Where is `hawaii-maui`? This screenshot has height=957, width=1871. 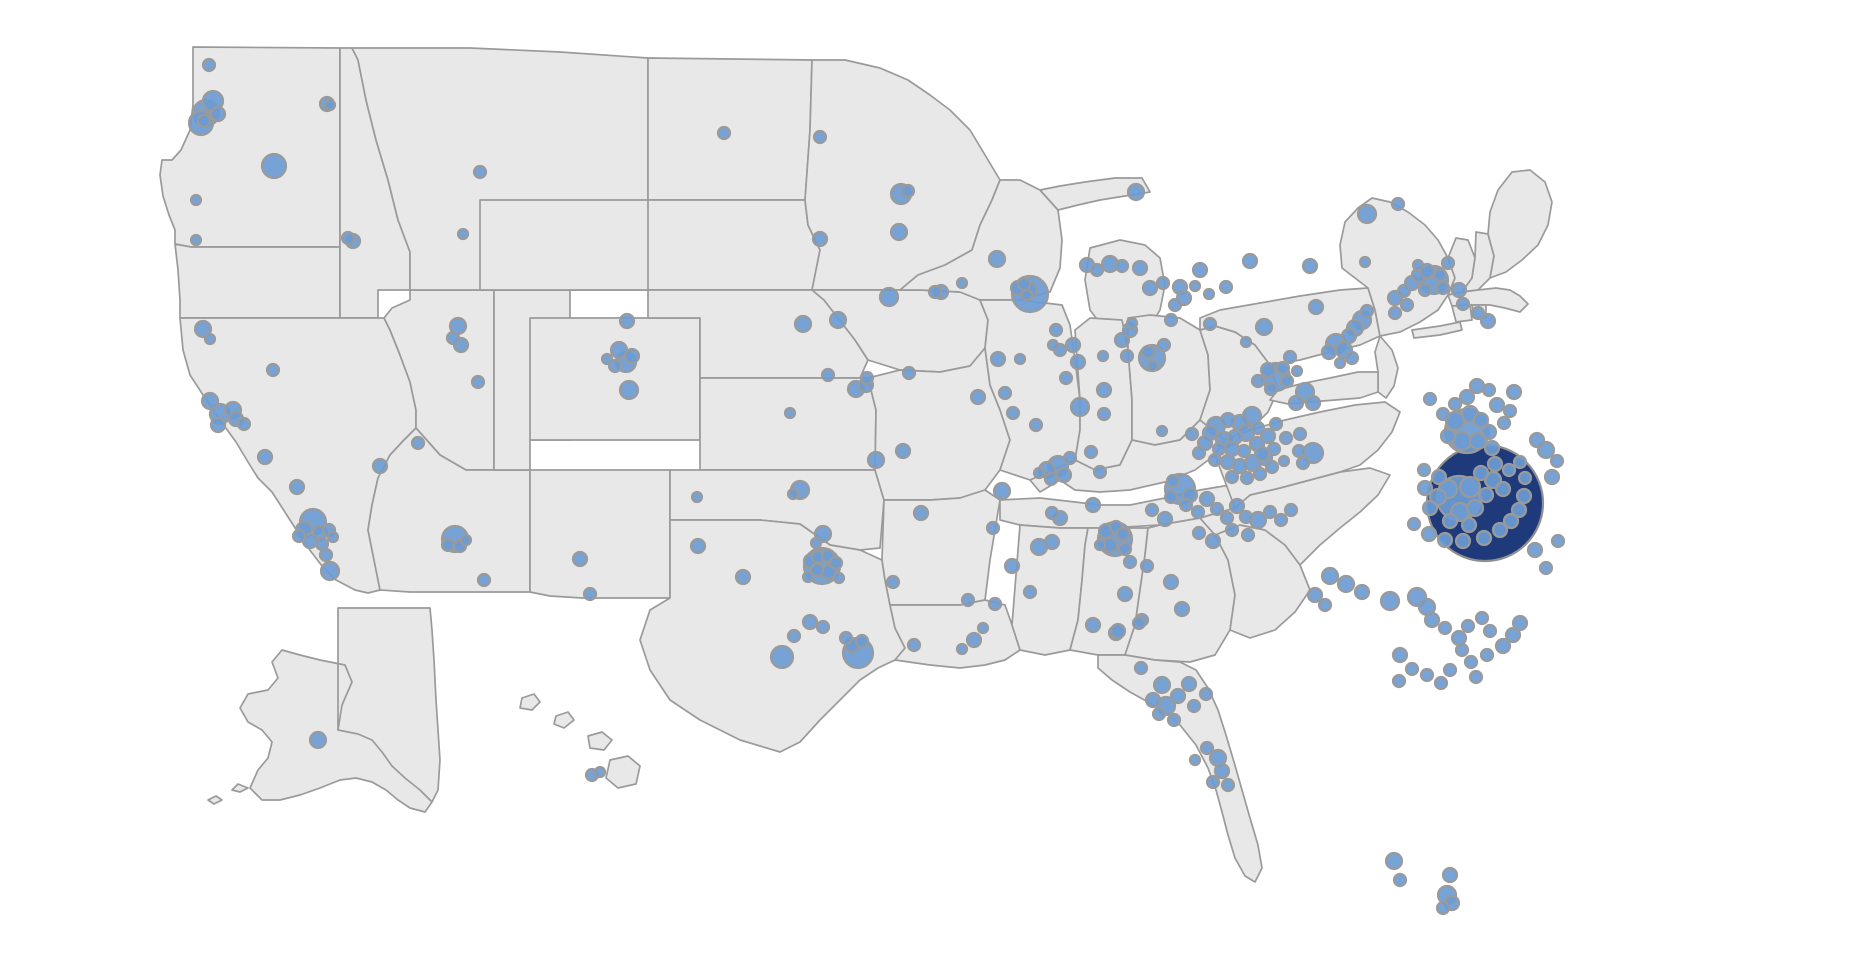
hawaii-maui is located at coordinates (600, 741).